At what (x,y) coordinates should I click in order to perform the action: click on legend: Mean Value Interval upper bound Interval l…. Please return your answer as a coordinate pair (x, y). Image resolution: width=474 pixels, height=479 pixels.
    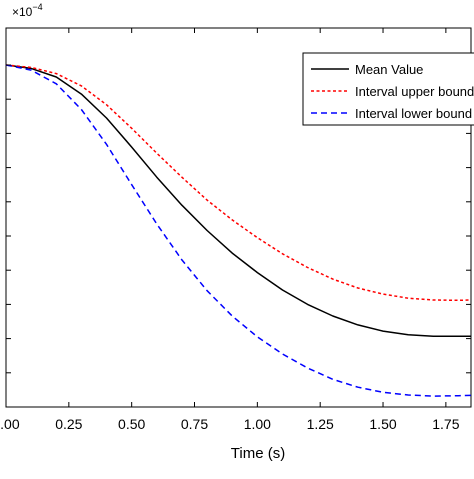
    Looking at the image, I should click on (388, 89).